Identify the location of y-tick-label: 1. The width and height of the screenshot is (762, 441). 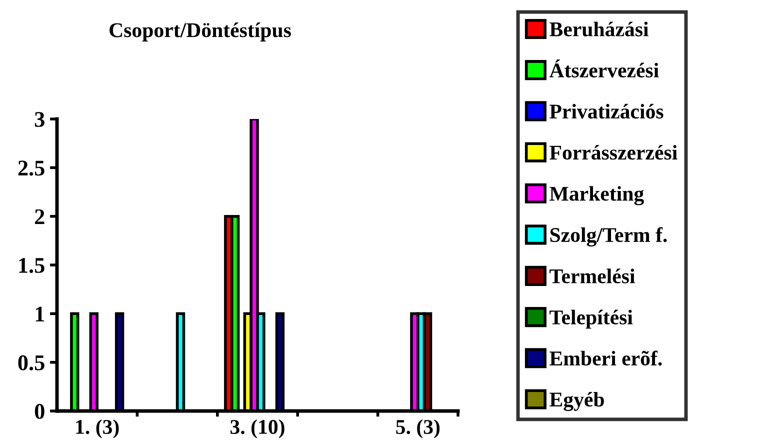
(40, 314).